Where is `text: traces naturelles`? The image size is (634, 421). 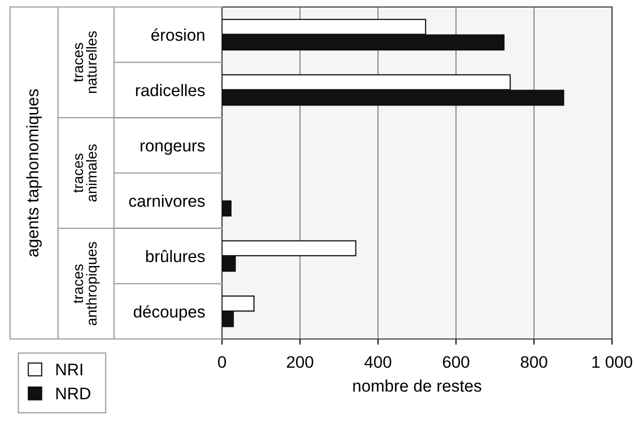 text: traces naturelles is located at coordinates (85, 62).